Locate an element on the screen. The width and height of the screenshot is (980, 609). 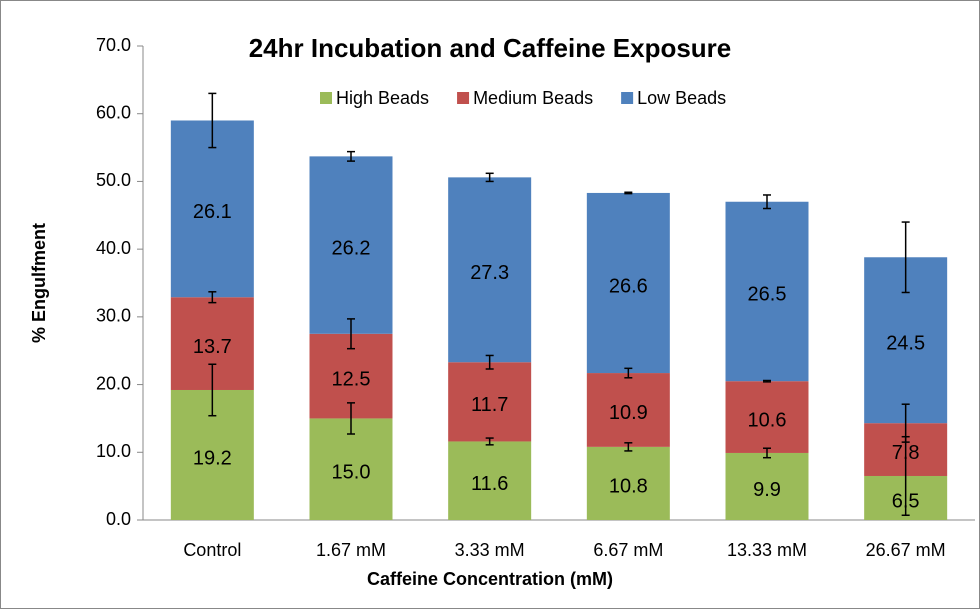
y-tick-label: 40.0 is located at coordinates (113, 248).